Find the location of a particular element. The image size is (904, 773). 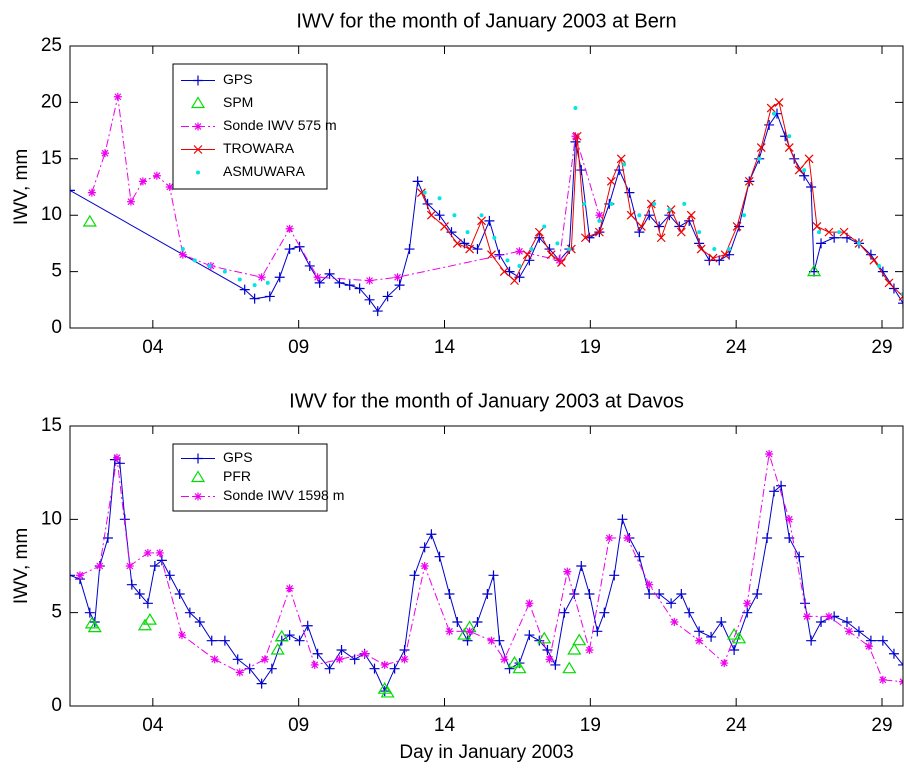

x-tick-label: 29 is located at coordinates (881, 725).